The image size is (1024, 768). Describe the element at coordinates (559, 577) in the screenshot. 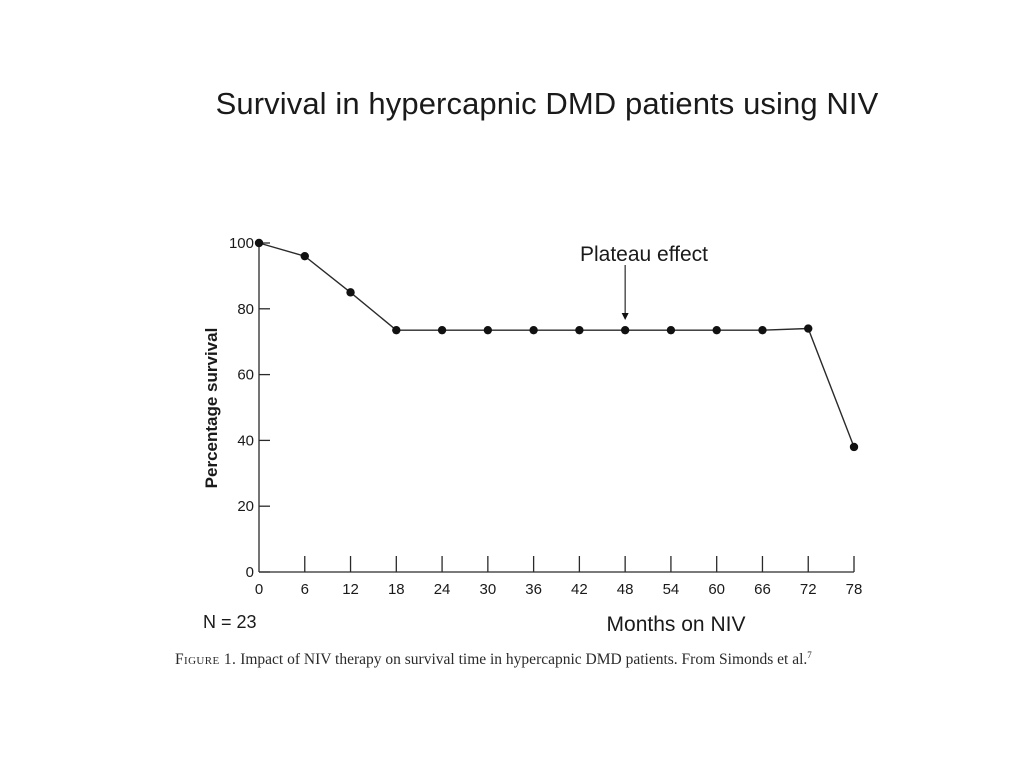

I see `x-axis: 0 6 12 18 24 30 36 42 48 54 60 66 72 78` at that location.